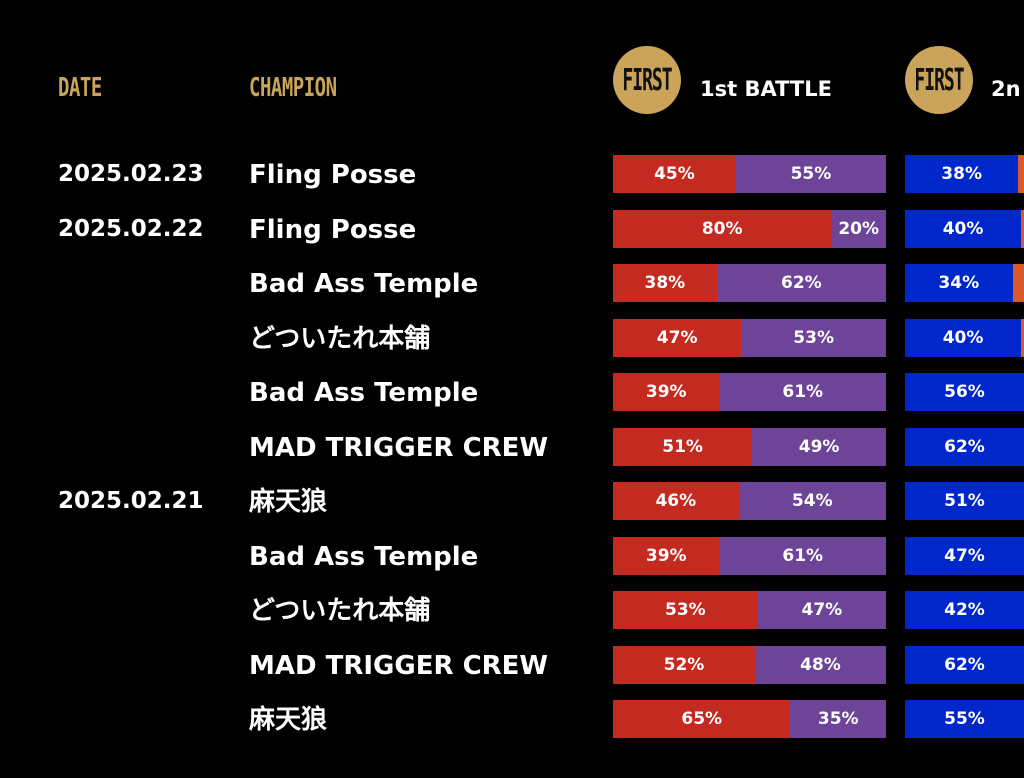 This screenshot has width=1024, height=778. What do you see at coordinates (821, 610) in the screenshot?
I see `vote-segment-right: 47%` at bounding box center [821, 610].